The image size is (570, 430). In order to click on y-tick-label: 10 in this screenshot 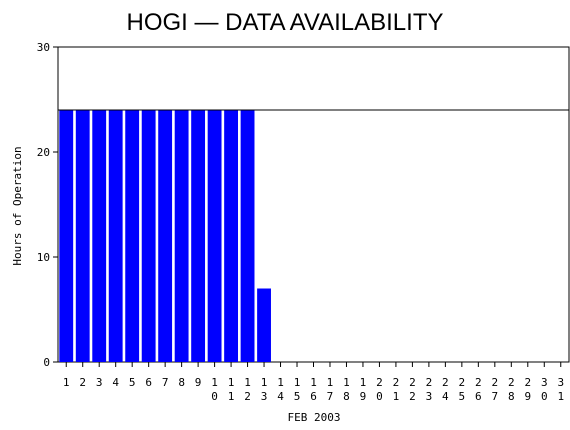, I will do `click(43, 257)`.